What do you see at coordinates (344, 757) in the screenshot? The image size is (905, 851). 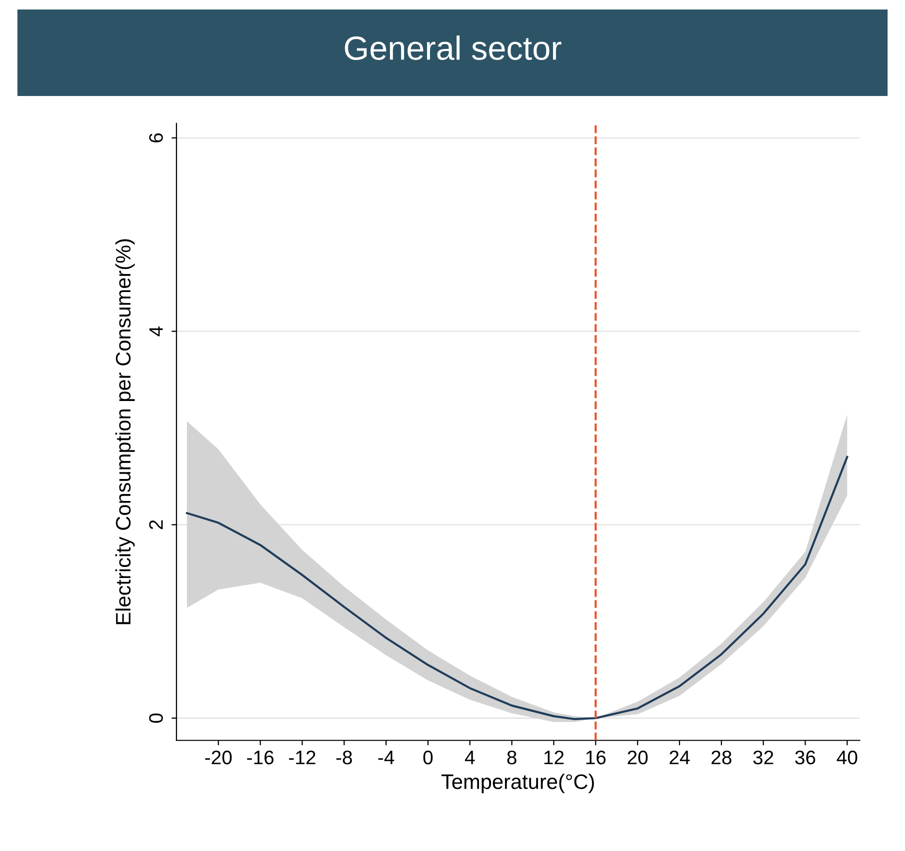 I see `x-tick-label: -8` at bounding box center [344, 757].